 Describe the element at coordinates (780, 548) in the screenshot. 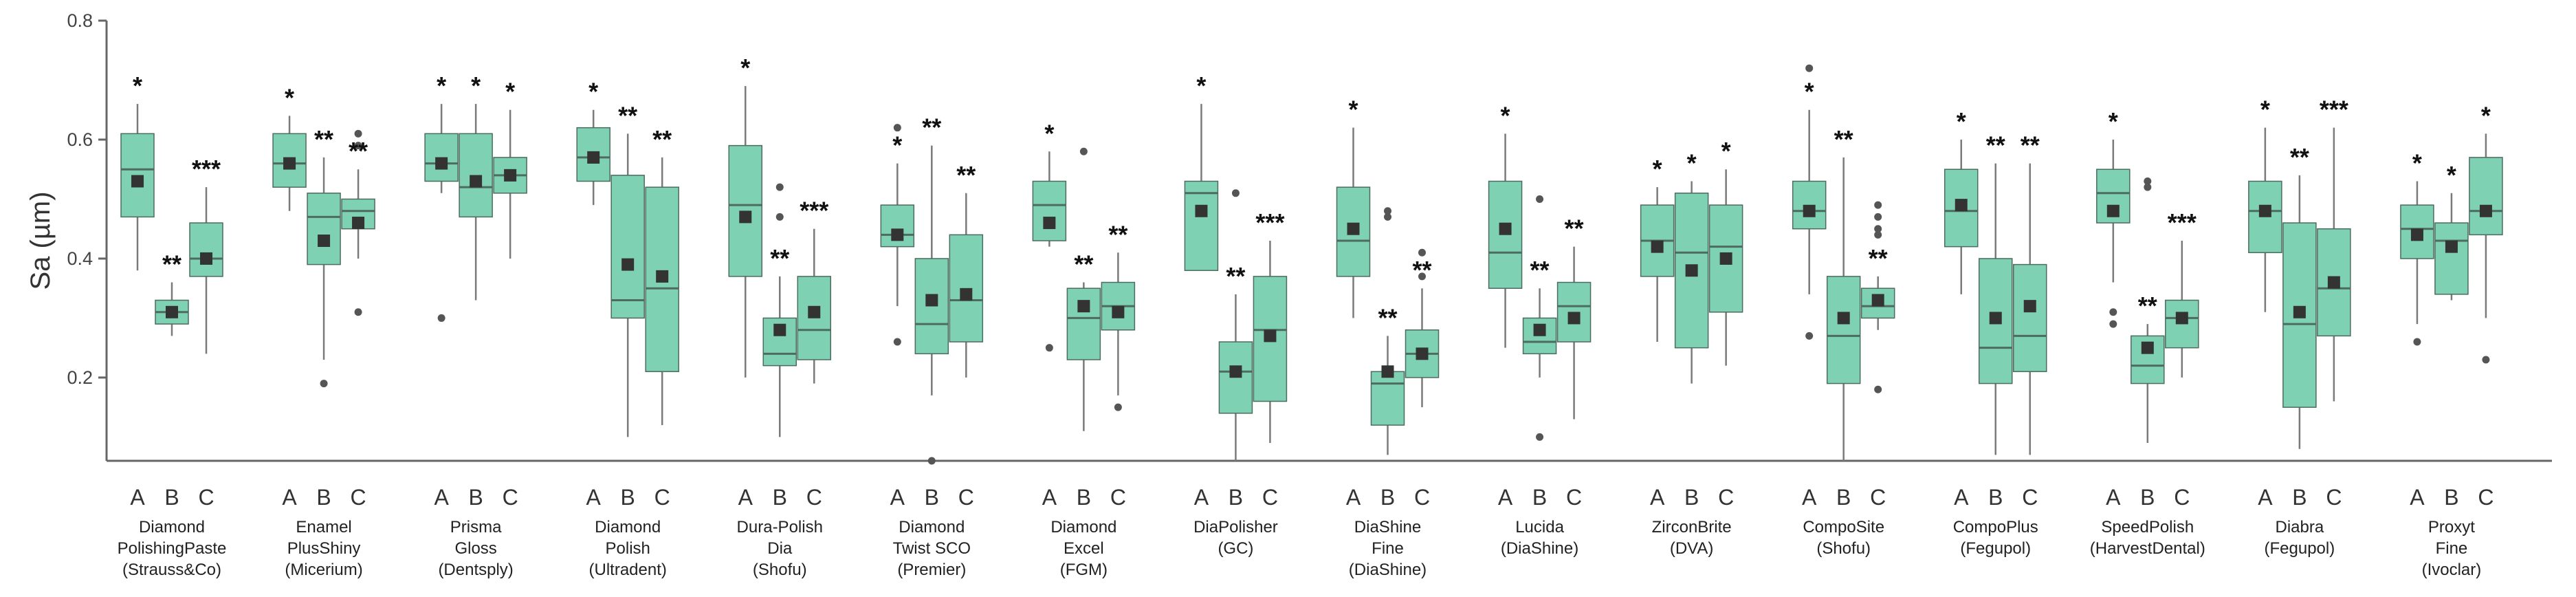

I see `system-label: Dia` at that location.